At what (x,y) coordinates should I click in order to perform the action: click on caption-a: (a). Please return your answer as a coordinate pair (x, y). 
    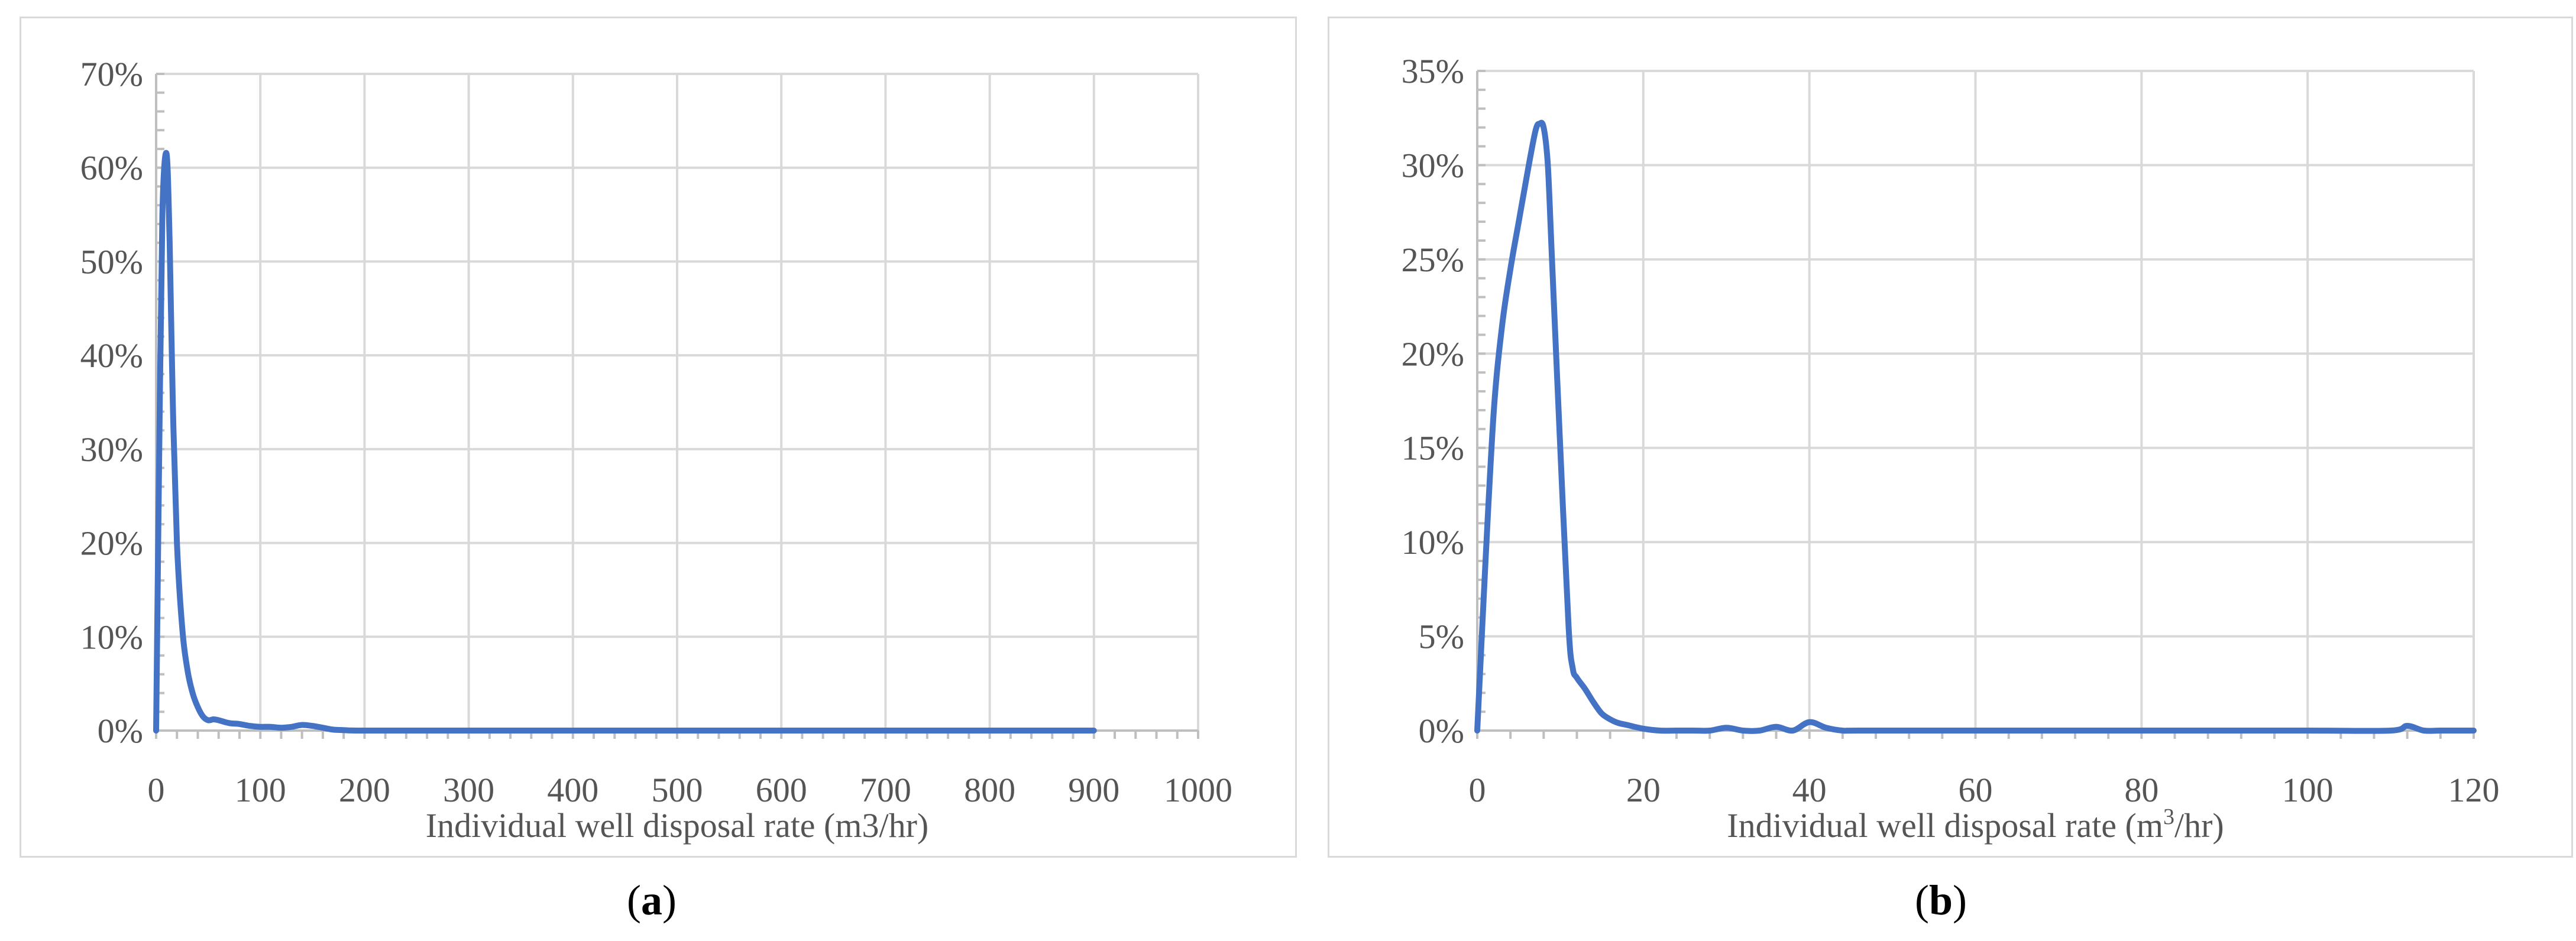
    Looking at the image, I should click on (652, 900).